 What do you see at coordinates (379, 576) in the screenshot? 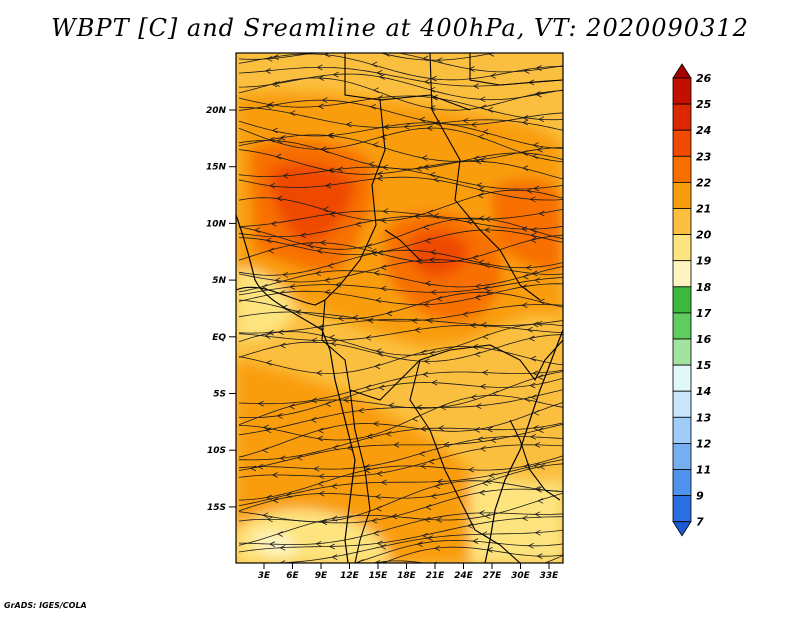
I see `lon-tick-label: 15E` at bounding box center [379, 576].